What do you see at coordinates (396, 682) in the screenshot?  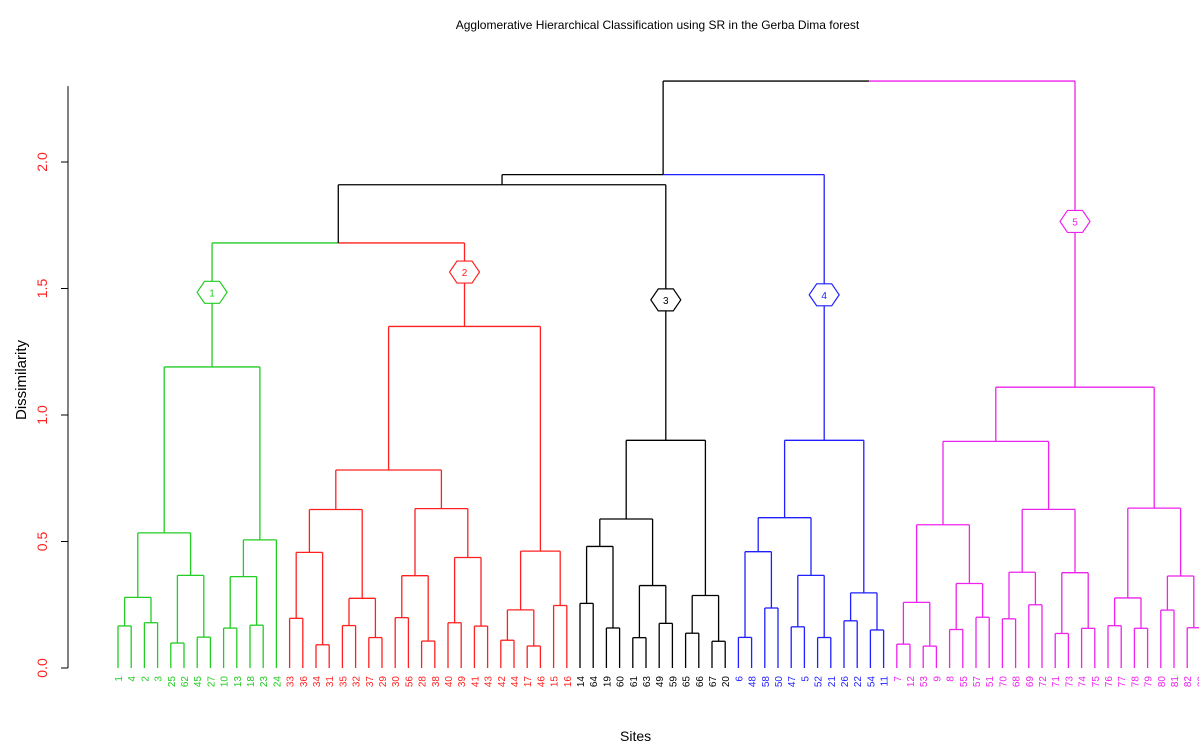 I see `leaf-label: 30` at bounding box center [396, 682].